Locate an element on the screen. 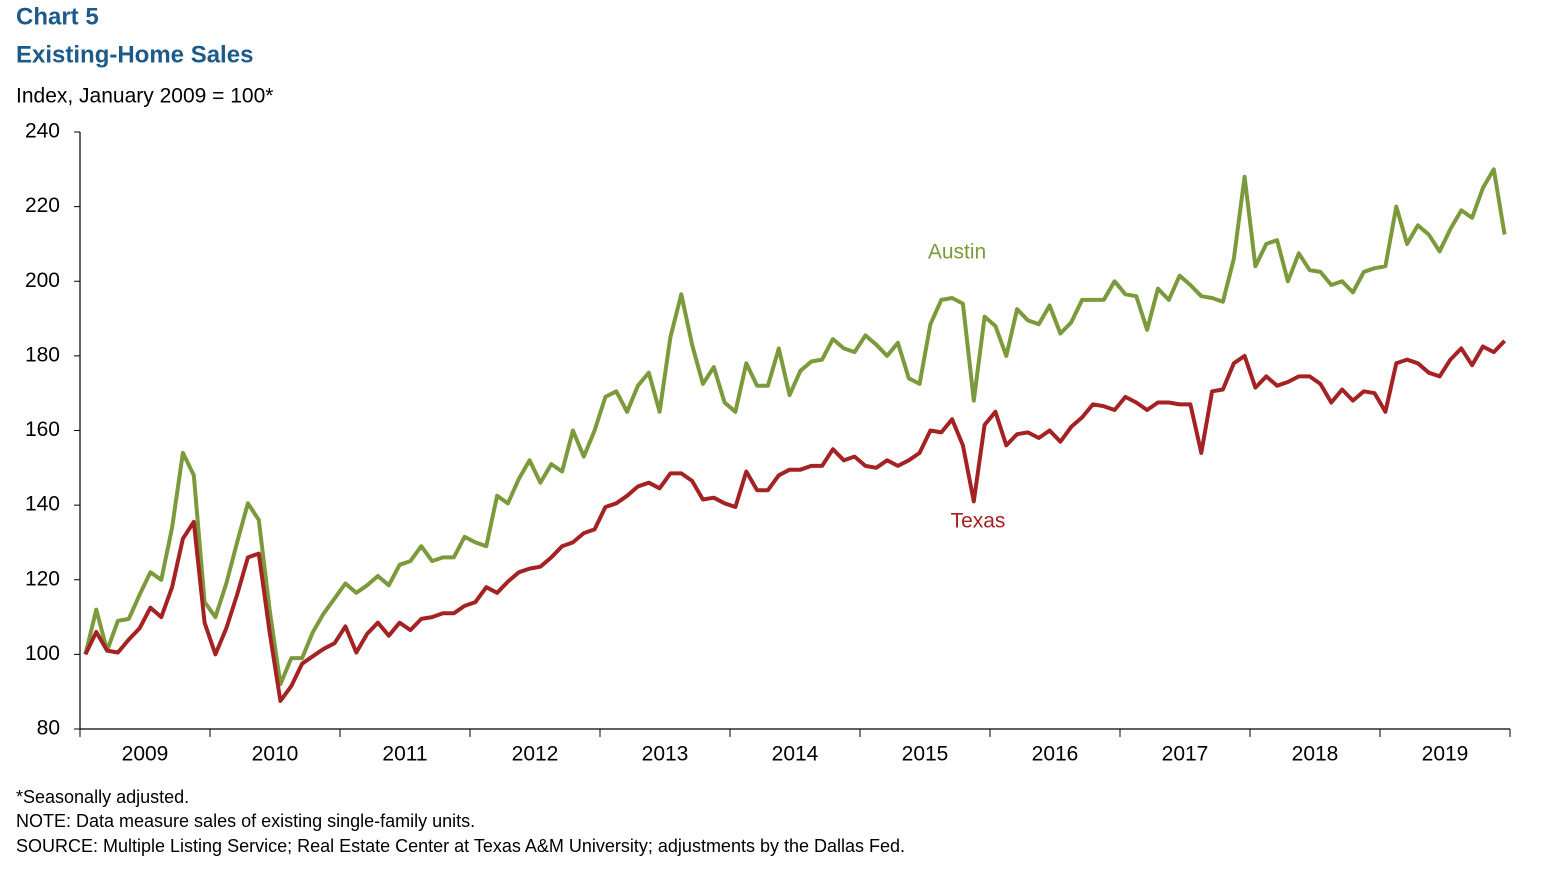 The height and width of the screenshot is (883, 1558). y-tick-label: 240 is located at coordinates (42, 131).